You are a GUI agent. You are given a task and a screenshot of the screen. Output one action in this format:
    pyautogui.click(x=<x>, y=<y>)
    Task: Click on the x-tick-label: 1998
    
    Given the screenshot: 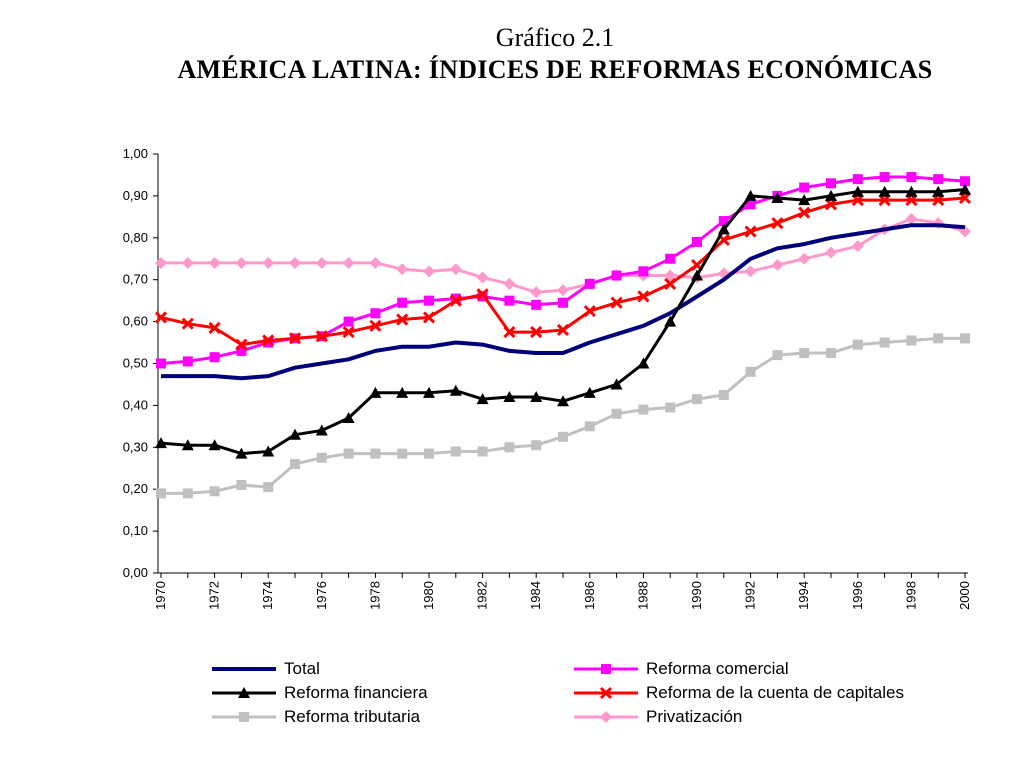 What is the action you would take?
    pyautogui.click(x=910, y=595)
    